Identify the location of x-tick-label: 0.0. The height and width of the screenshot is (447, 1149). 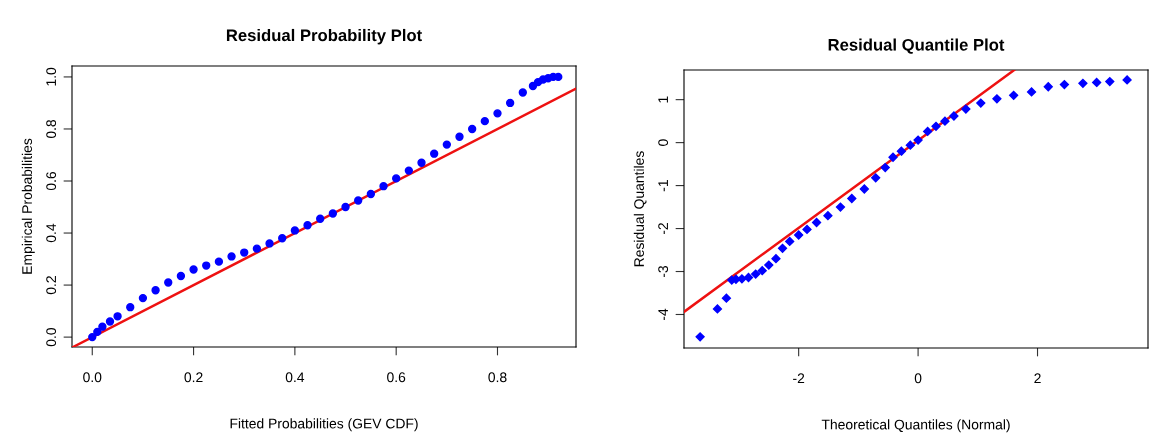
(92, 377).